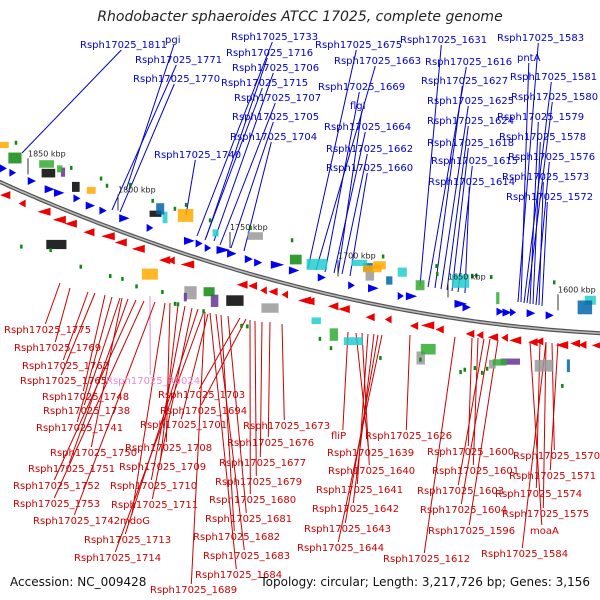  Describe the element at coordinates (275, 68) in the screenshot. I see `gene-label-forward: Rsph17025_1706` at that location.